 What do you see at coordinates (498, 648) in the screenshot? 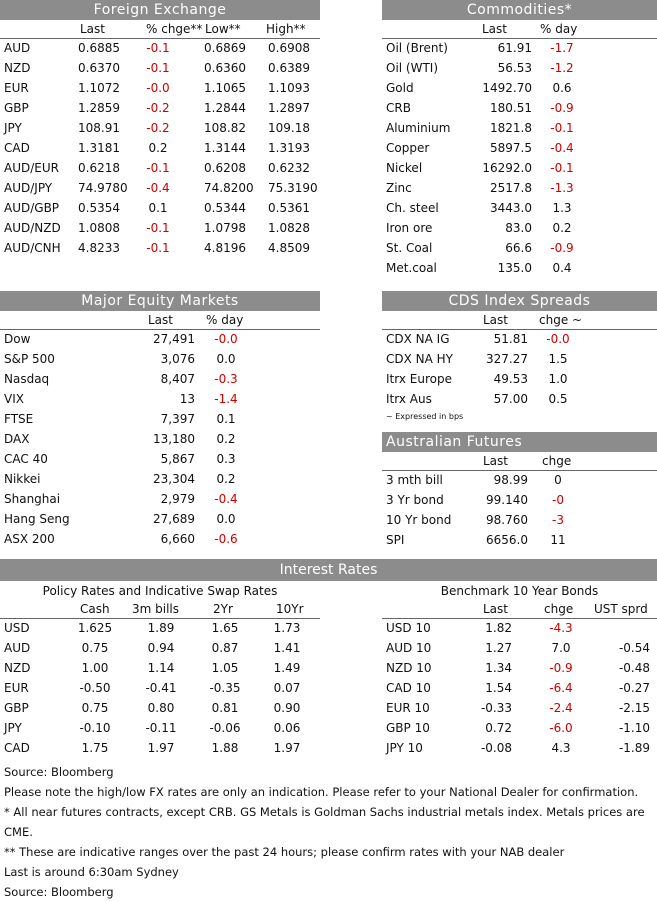
I see `bond-last: 1.27` at bounding box center [498, 648].